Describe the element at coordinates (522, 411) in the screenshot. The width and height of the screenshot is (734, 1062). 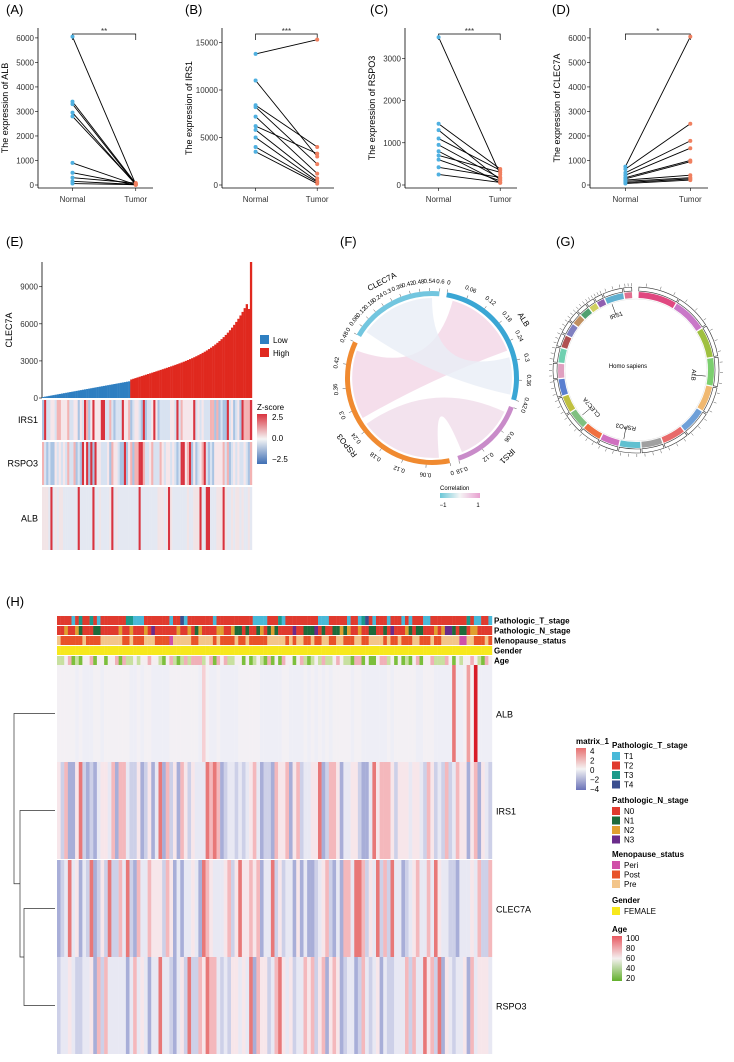
I see `sector-tick-label: 0` at that location.